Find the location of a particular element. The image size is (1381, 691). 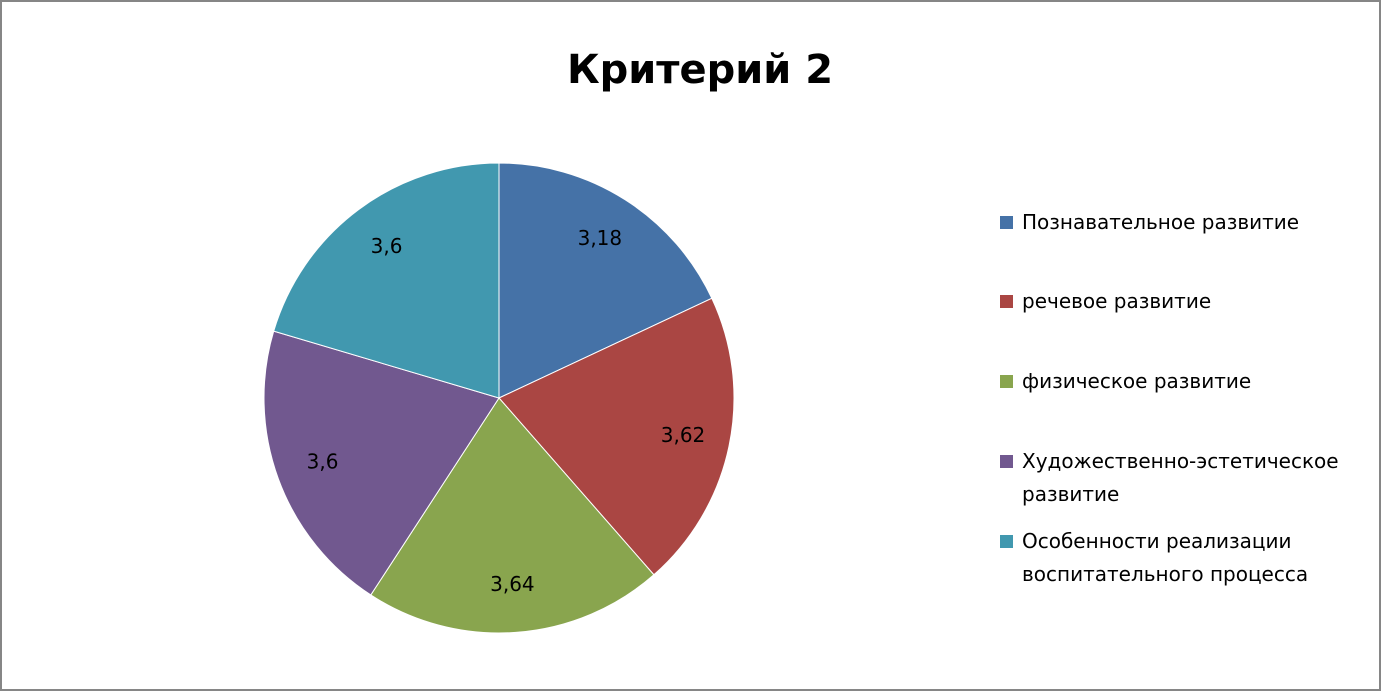

chart-title: Критерий 2 is located at coordinates (700, 70).